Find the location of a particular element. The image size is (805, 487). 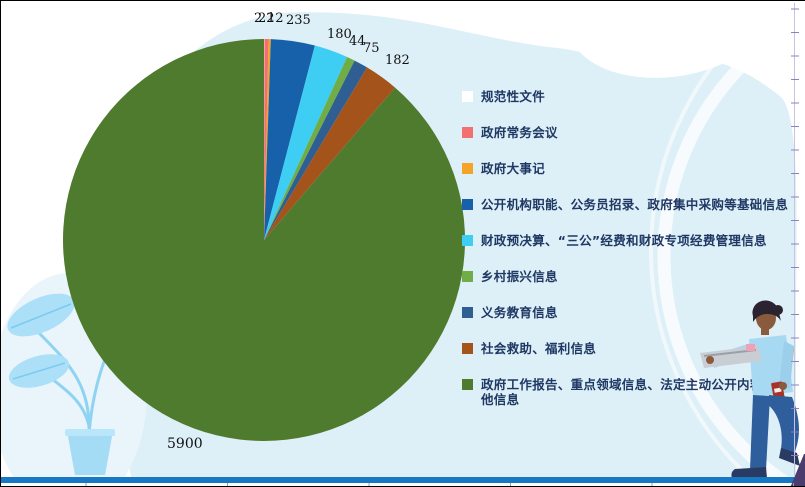

person-illustration is located at coordinates (750, 389).